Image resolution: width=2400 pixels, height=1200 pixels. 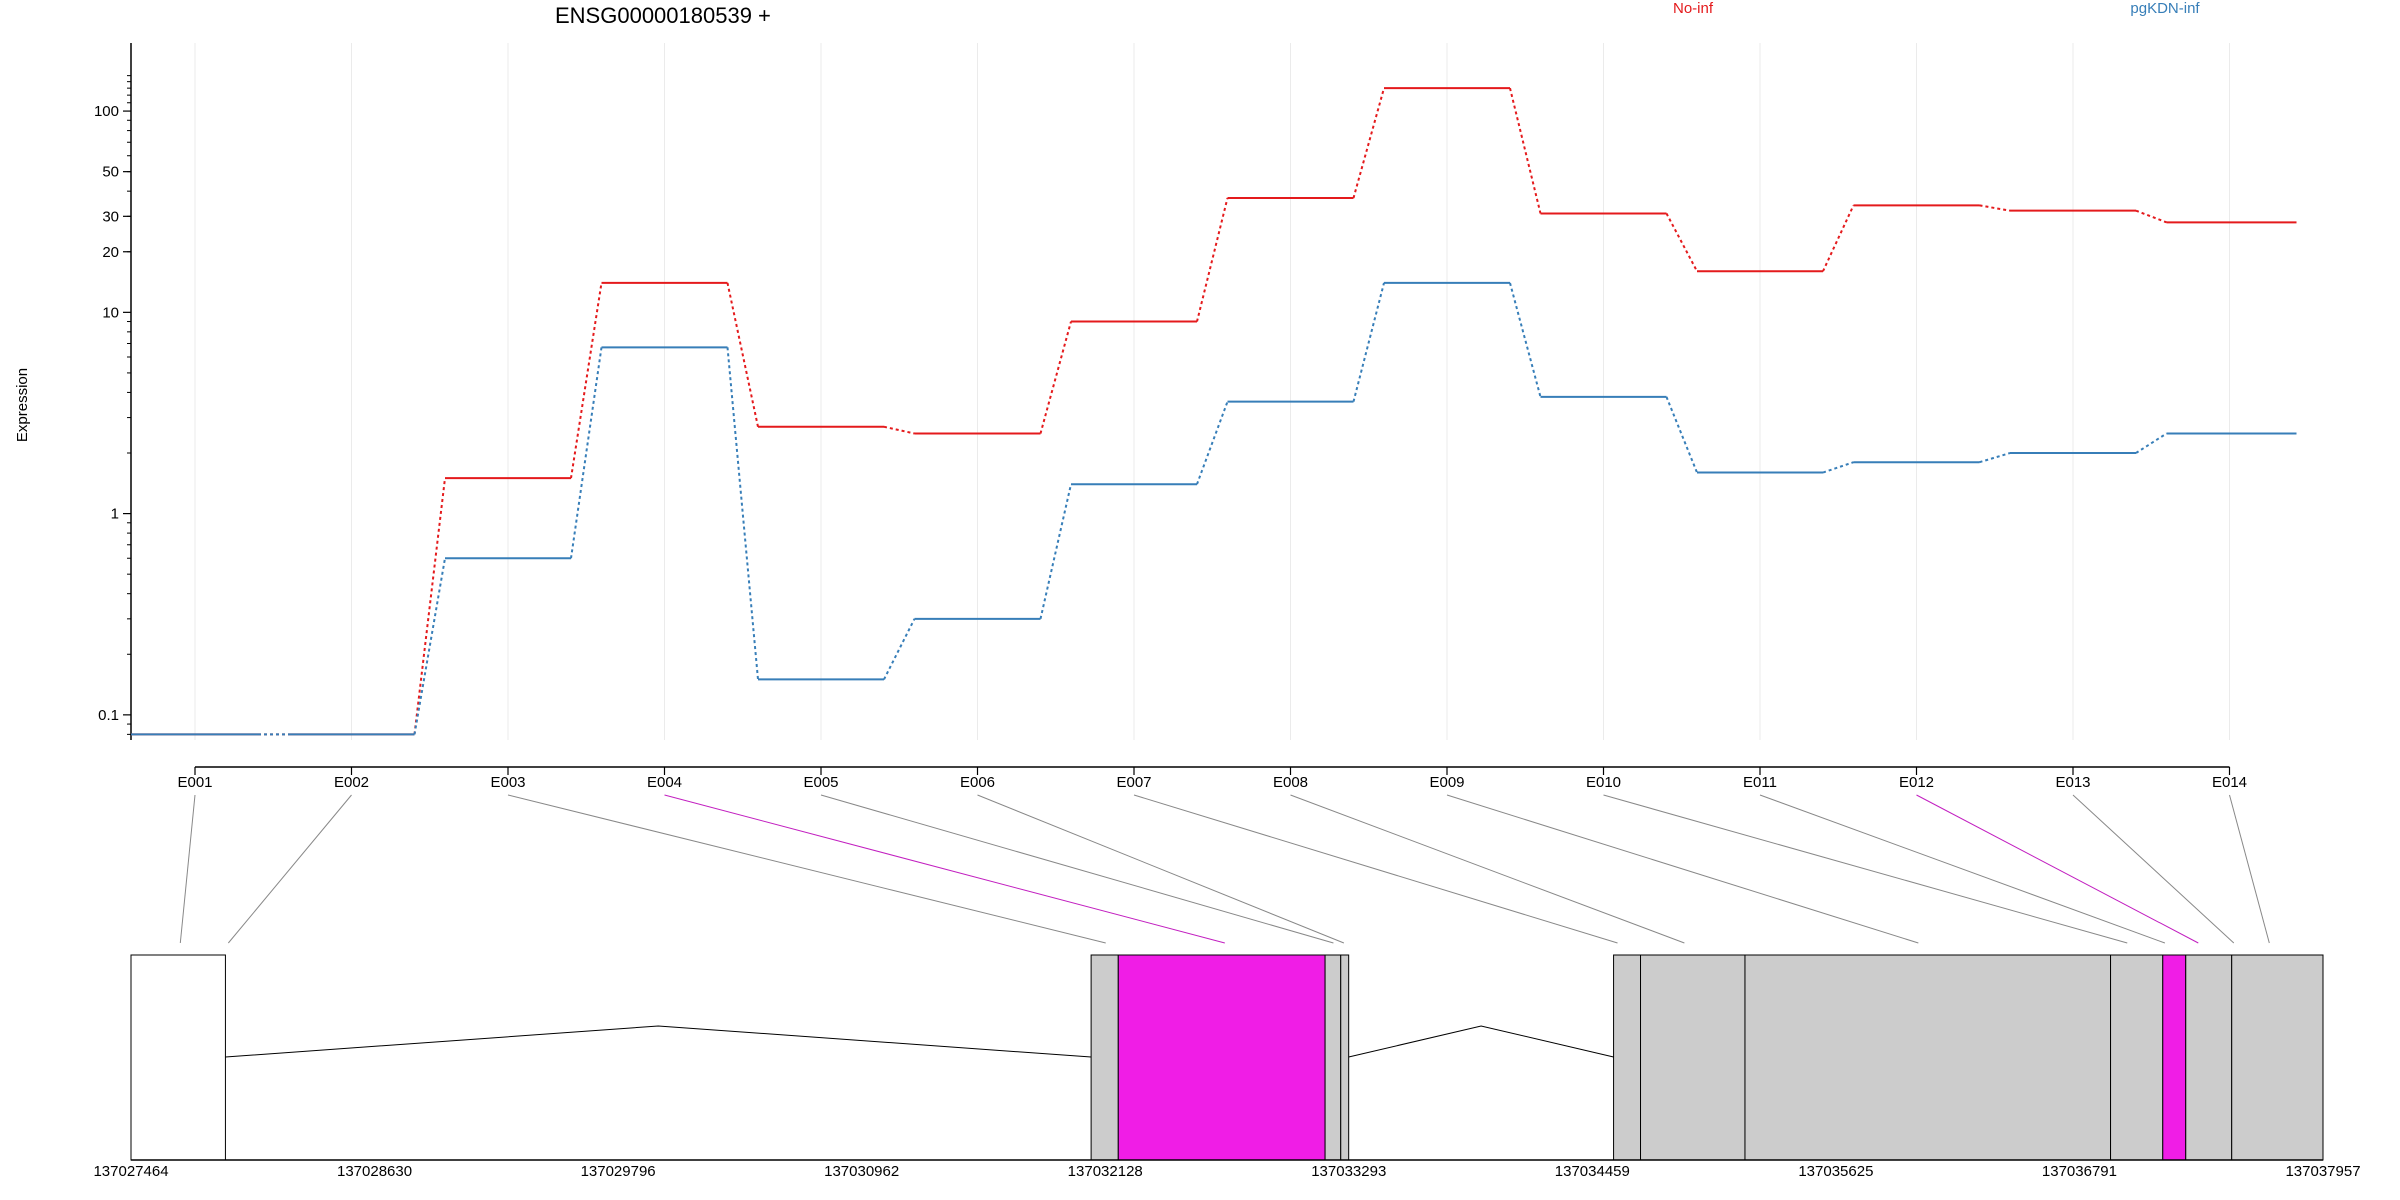 What do you see at coordinates (1104, 1057) in the screenshot?
I see `exon-box-E002` at bounding box center [1104, 1057].